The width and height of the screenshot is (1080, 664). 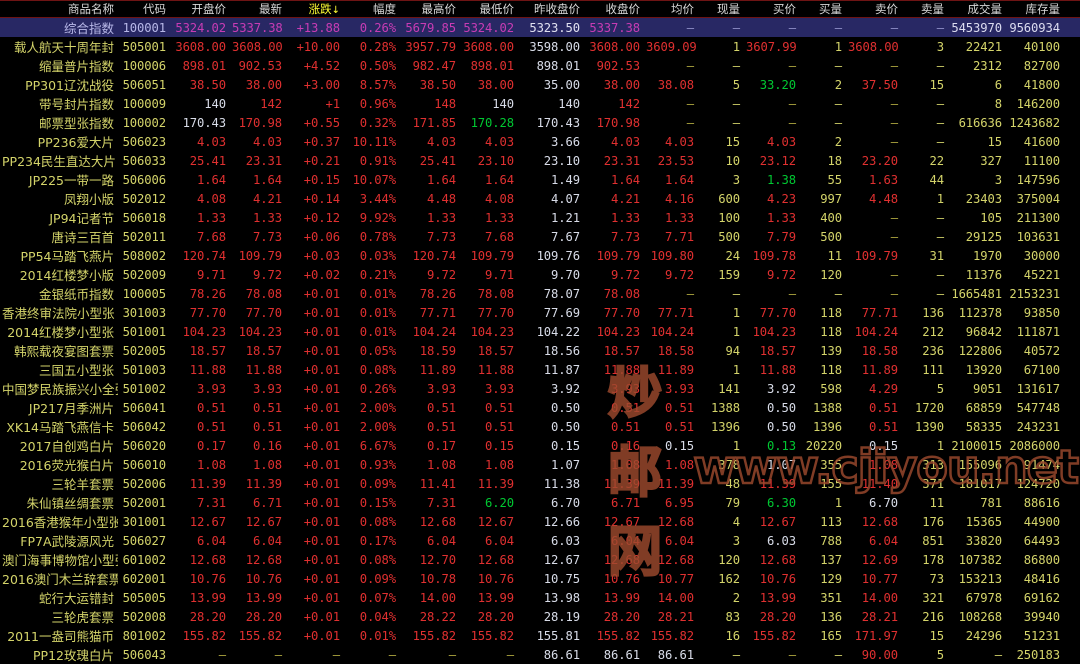 What do you see at coordinates (977, 9) in the screenshot?
I see `column-header-volume: 成交量` at bounding box center [977, 9].